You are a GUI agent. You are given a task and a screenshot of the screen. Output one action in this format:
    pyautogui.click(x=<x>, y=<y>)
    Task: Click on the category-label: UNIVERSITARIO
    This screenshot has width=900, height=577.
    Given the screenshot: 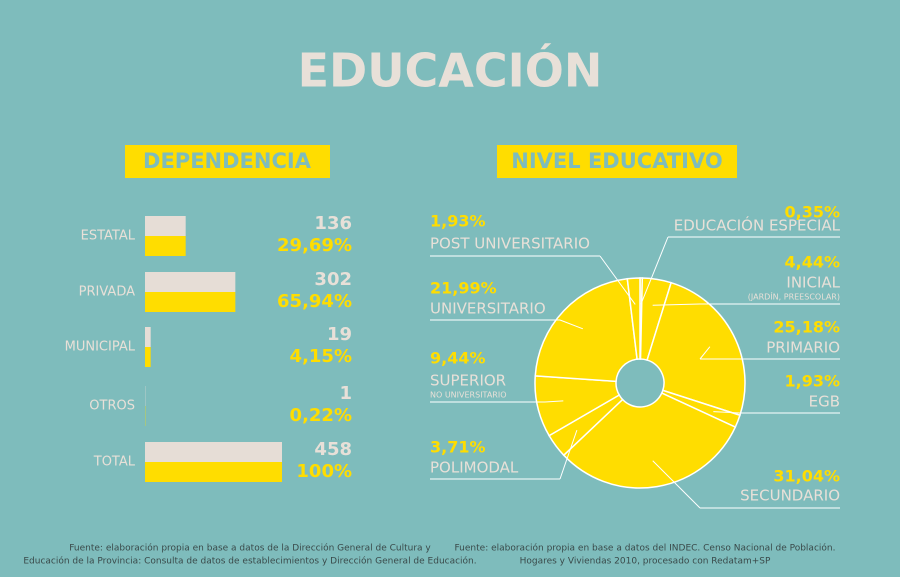 What is the action you would take?
    pyautogui.click(x=488, y=309)
    